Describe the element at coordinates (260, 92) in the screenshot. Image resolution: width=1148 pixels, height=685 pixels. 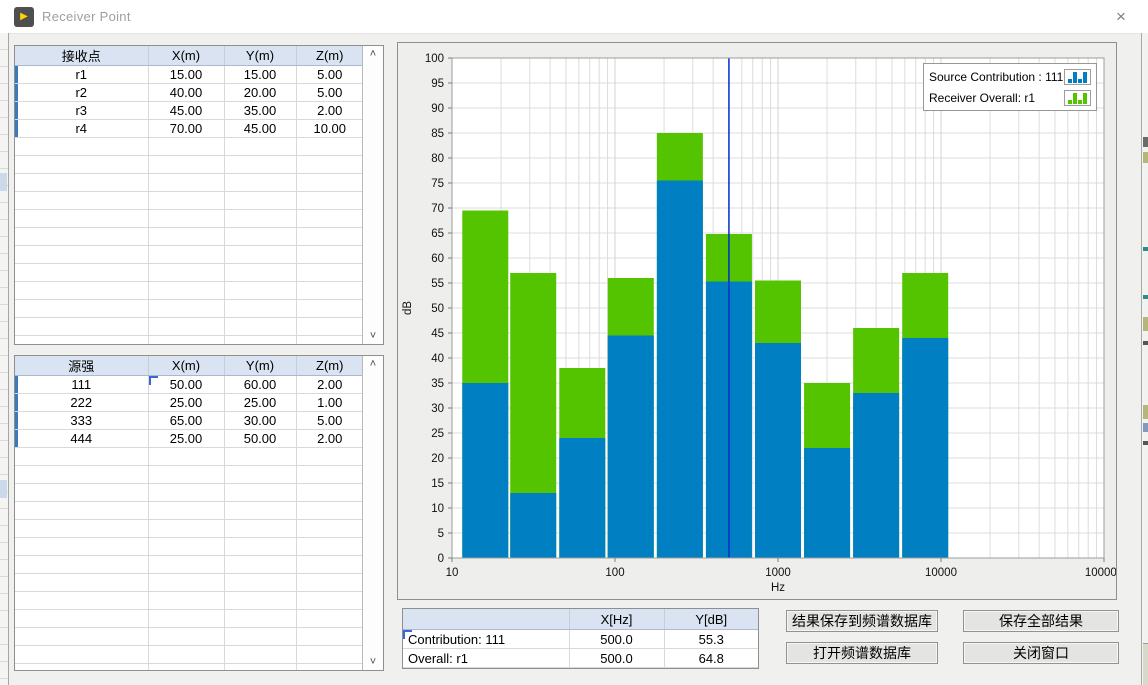
I see `table-cell: 20.00` at that location.